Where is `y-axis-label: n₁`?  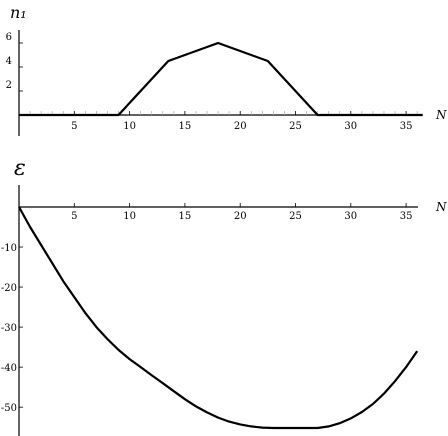 y-axis-label: n₁ is located at coordinates (18, 12).